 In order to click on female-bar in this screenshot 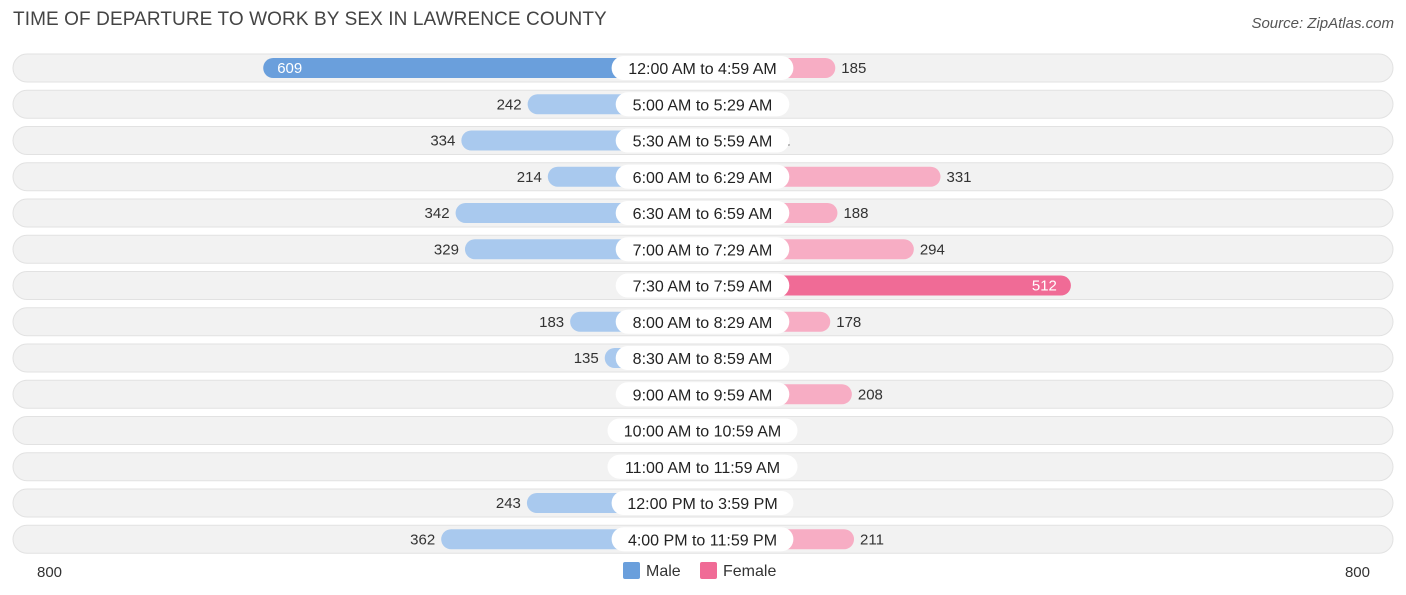, I will do `click(886, 285)`.